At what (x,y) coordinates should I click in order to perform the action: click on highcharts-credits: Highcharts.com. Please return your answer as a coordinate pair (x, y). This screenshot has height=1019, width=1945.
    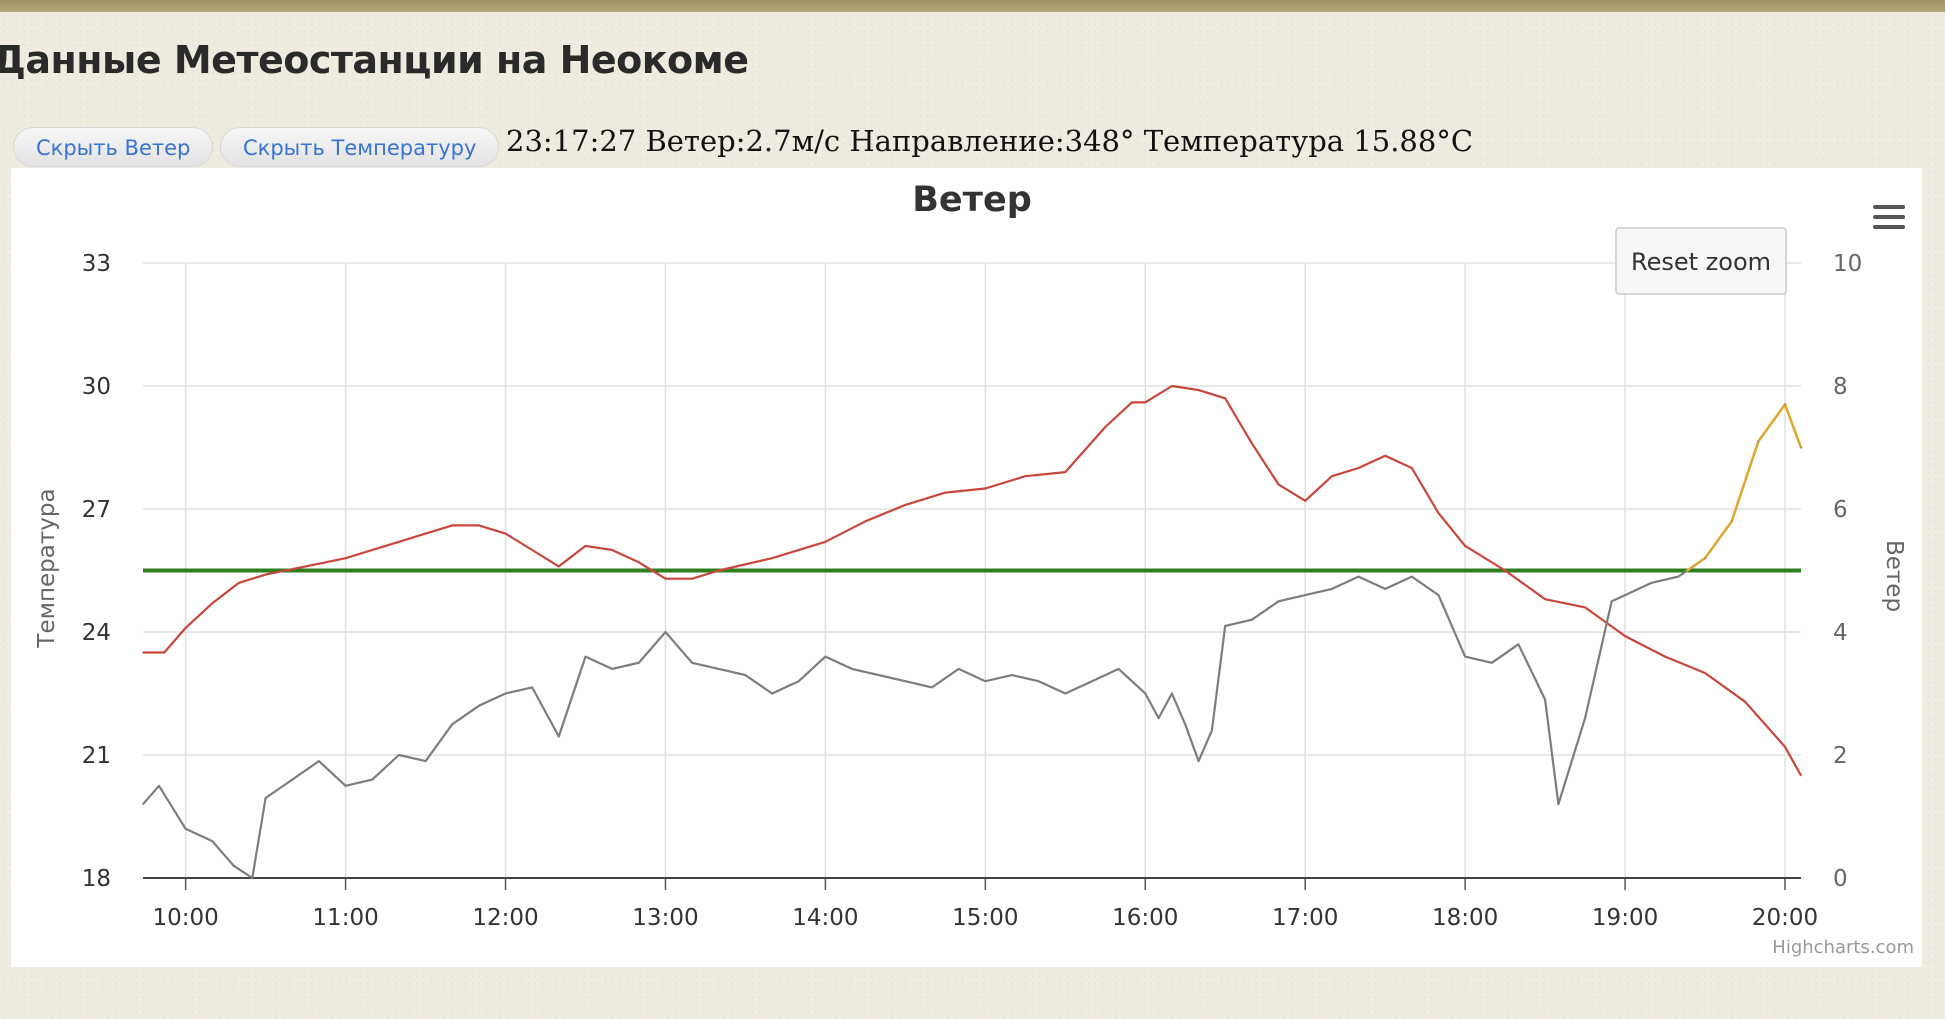
    Looking at the image, I should click on (1843, 947).